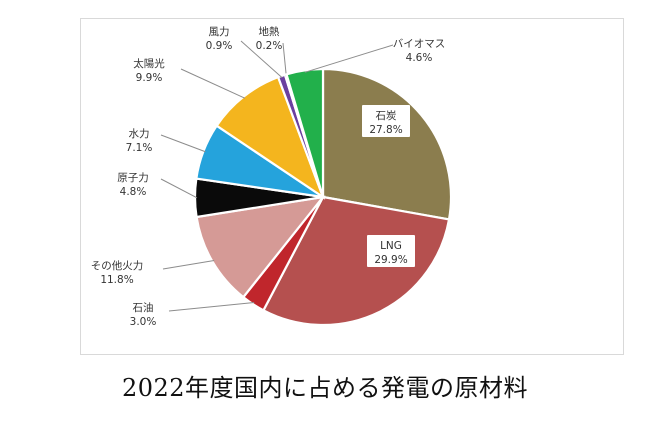  I want to click on slice-label-0: 石炭, so click(386, 116).